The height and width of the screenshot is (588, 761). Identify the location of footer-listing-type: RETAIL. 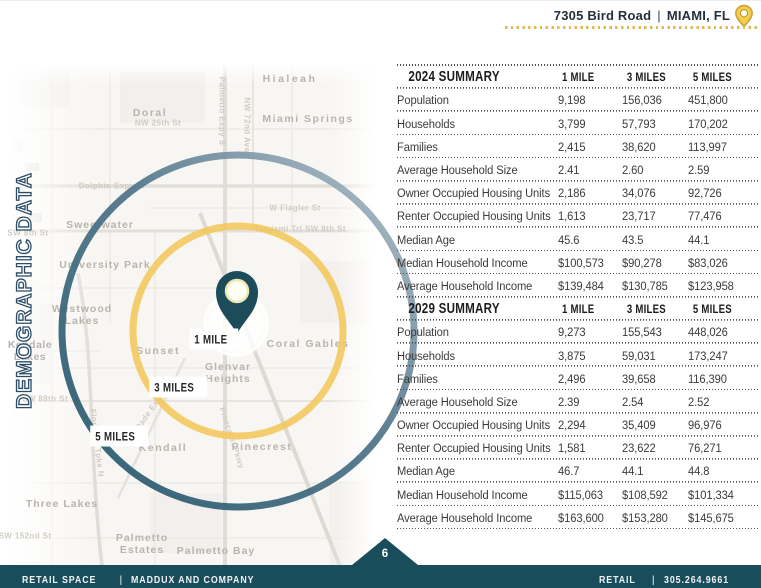
(617, 580).